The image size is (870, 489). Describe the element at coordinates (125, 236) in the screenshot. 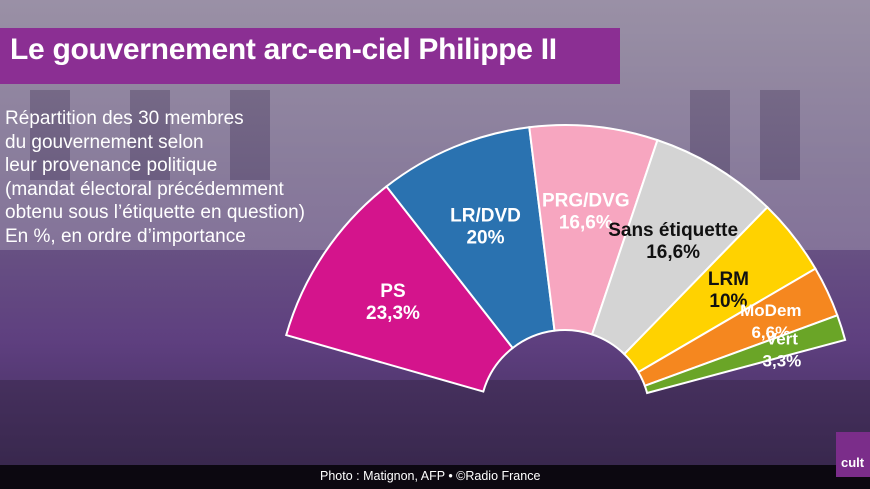

I see `description-line: En %, en ordre d’importance` at that location.